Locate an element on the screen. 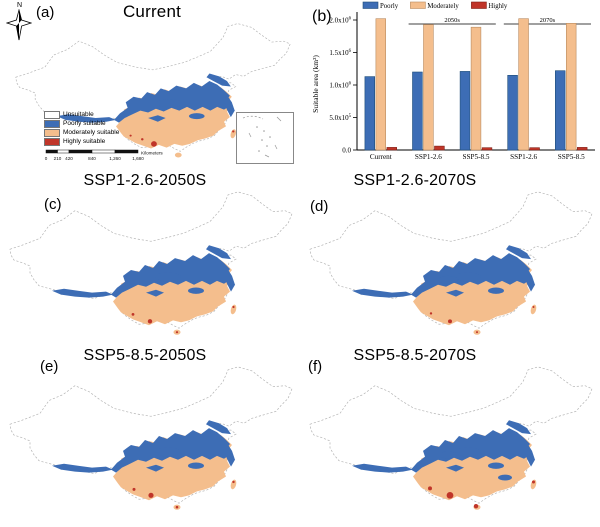 This screenshot has height=527, width=600. inset-islands-icon is located at coordinates (262, 136).